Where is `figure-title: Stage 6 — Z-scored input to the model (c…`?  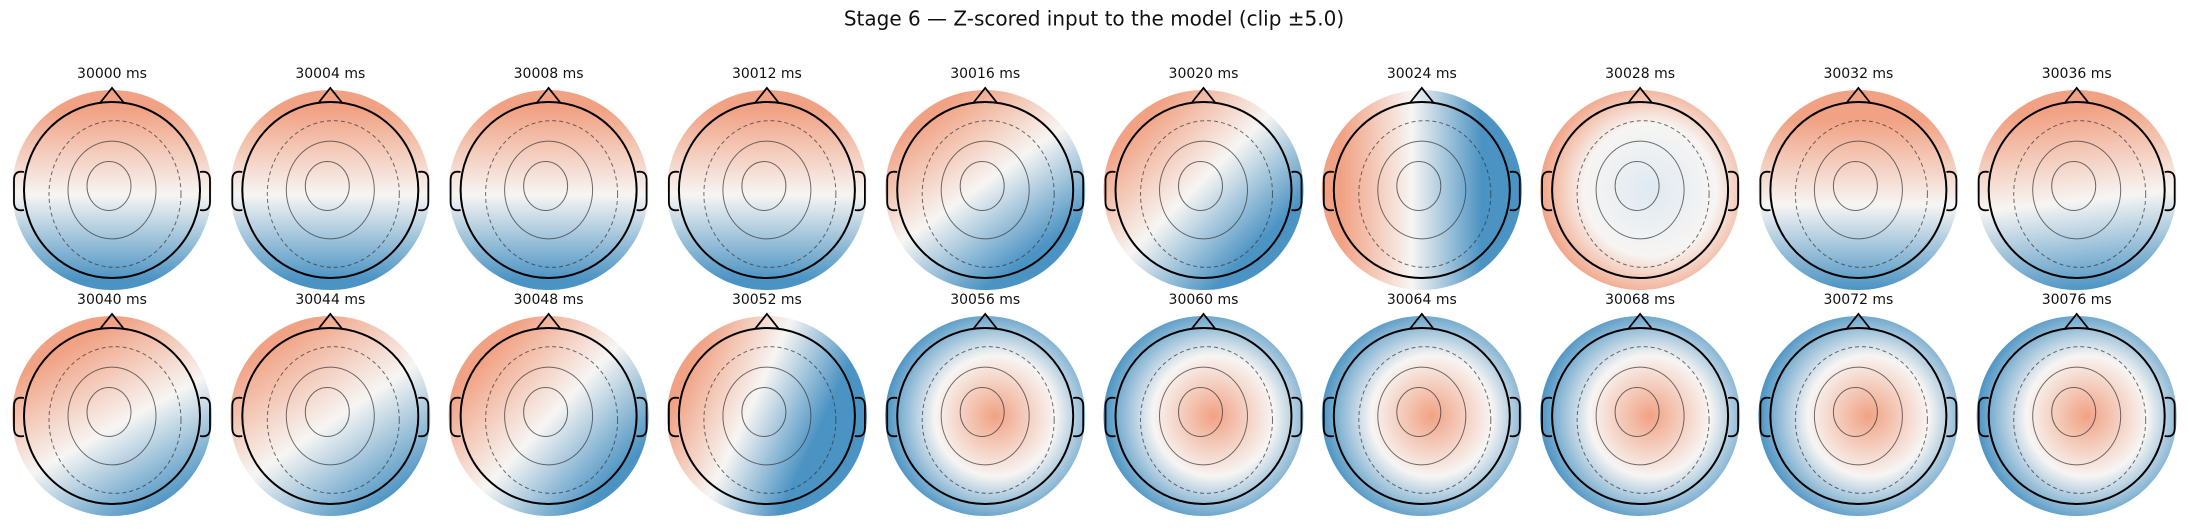
figure-title: Stage 6 — Z-scored input to the model (c… is located at coordinates (1094, 19).